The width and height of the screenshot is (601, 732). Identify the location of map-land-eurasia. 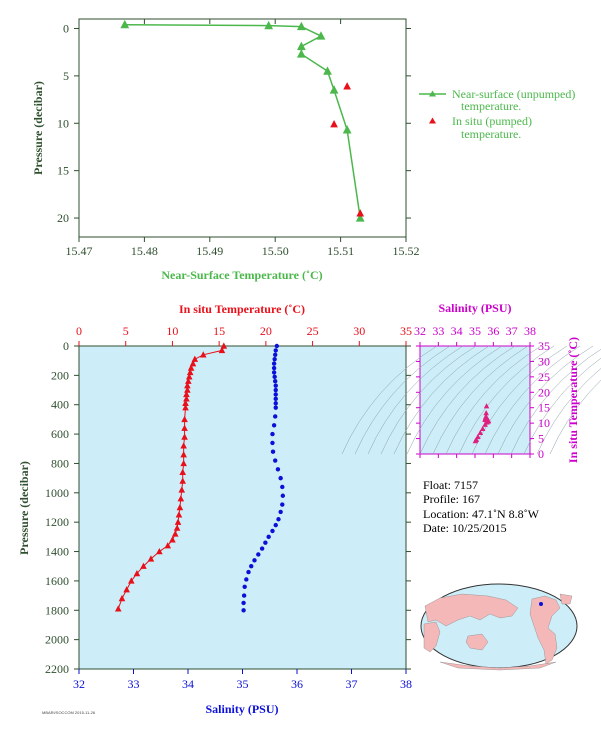
(471, 610).